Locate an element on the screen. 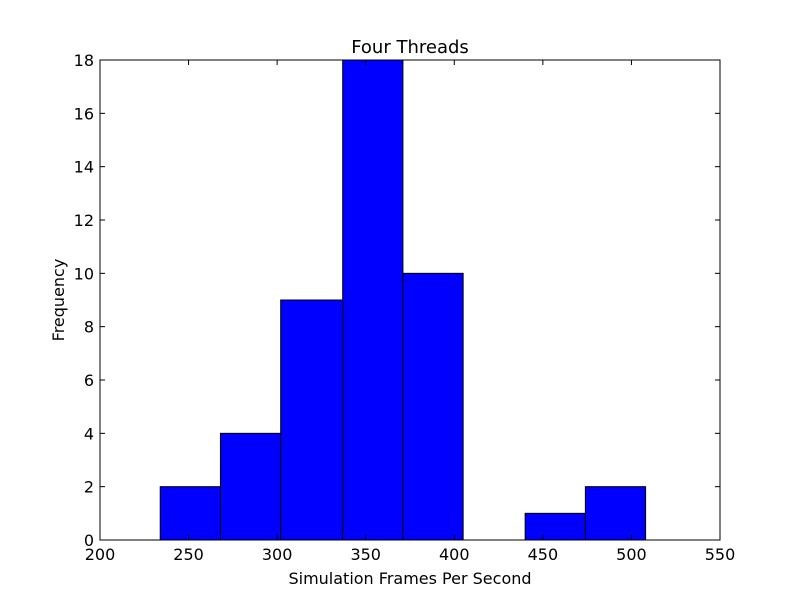 The height and width of the screenshot is (600, 800). x-tick-label: 450 is located at coordinates (543, 554).